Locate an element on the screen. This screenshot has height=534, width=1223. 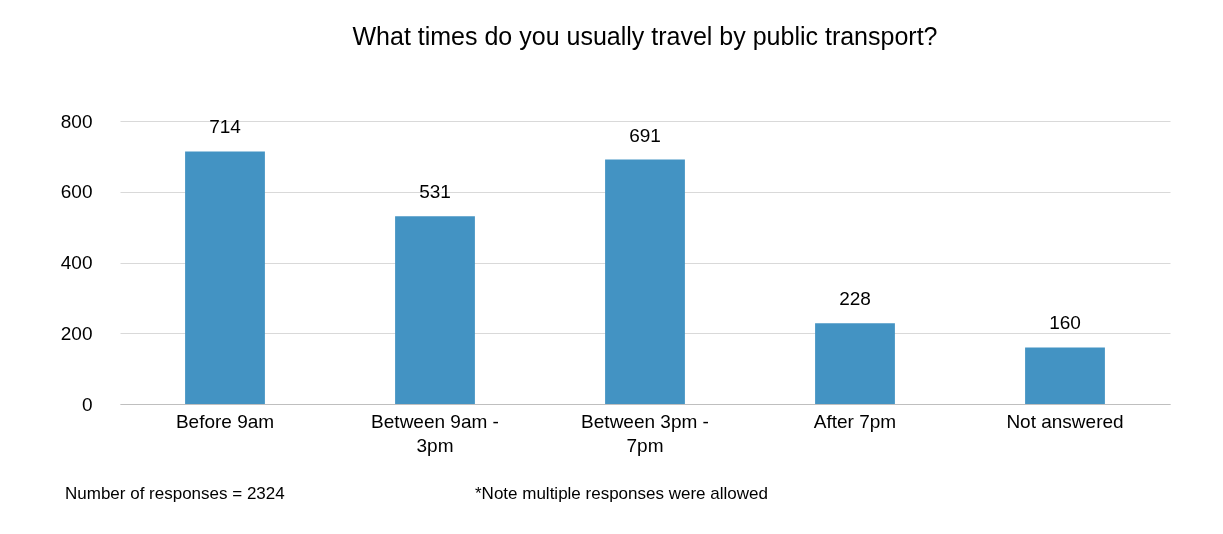
data-label: 714 is located at coordinates (225, 127).